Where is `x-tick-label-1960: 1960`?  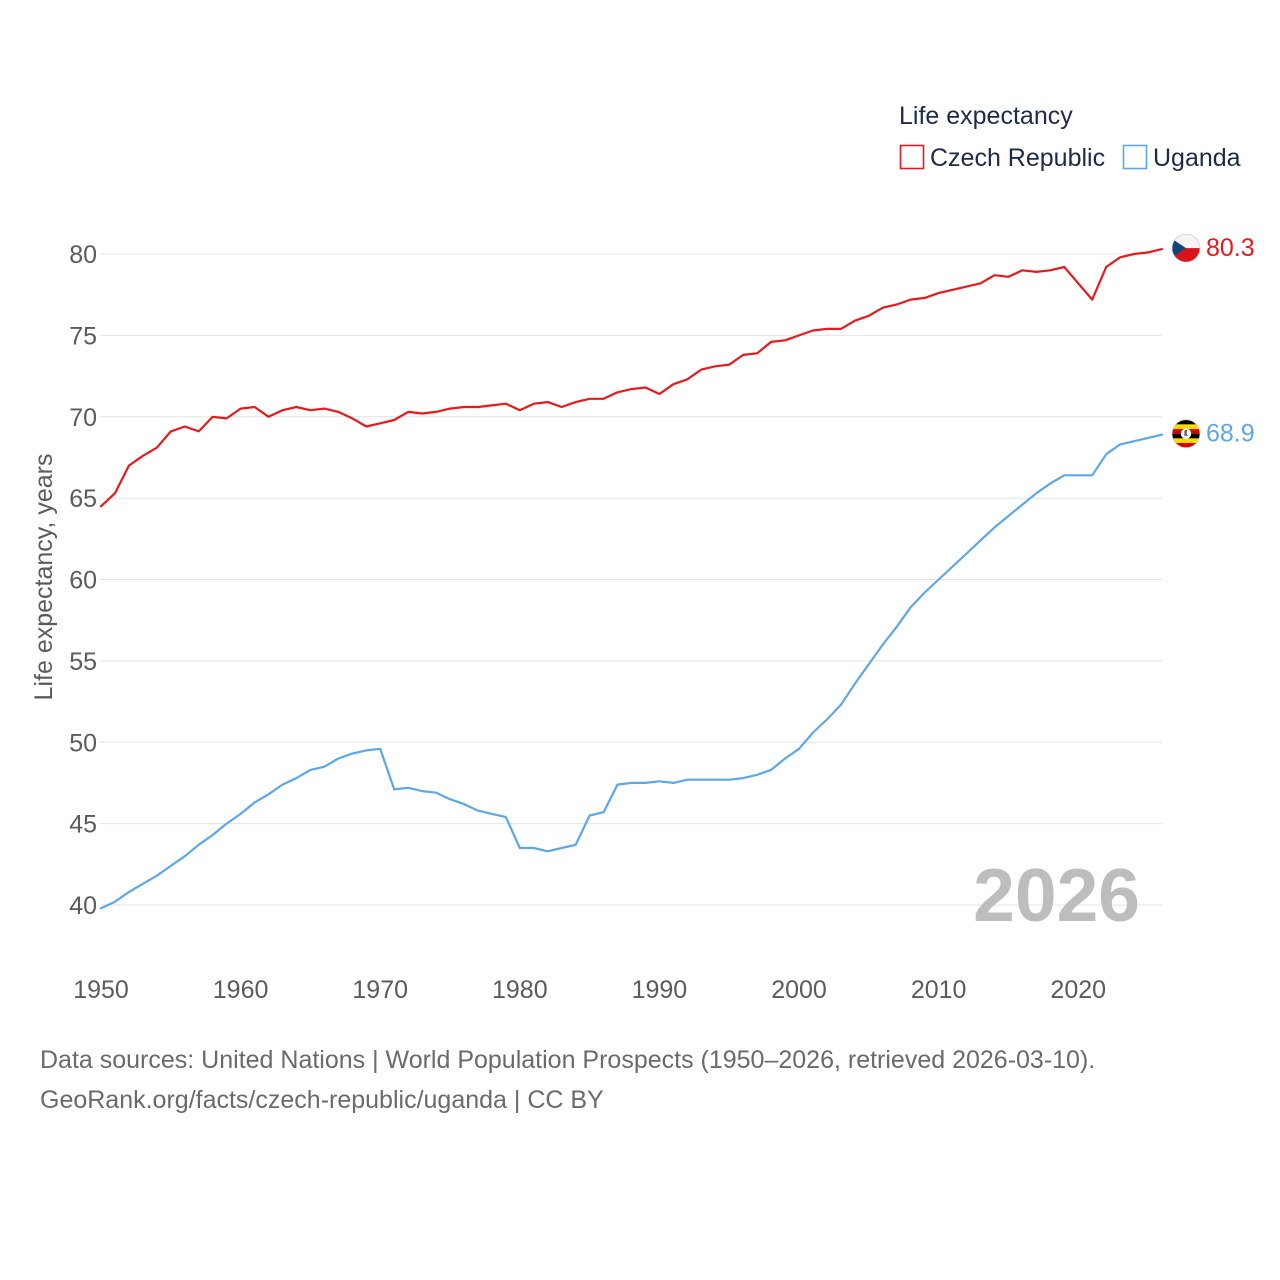
x-tick-label-1960: 1960 is located at coordinates (241, 990).